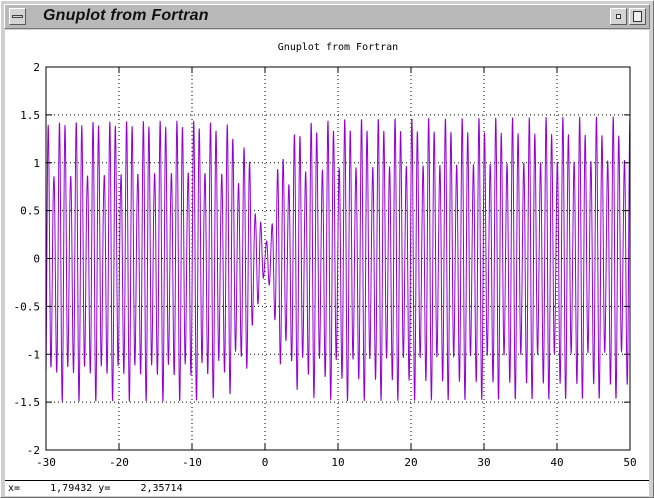 This screenshot has height=498, width=654. What do you see at coordinates (629, 462) in the screenshot?
I see `x-tick-label: 50` at bounding box center [629, 462].